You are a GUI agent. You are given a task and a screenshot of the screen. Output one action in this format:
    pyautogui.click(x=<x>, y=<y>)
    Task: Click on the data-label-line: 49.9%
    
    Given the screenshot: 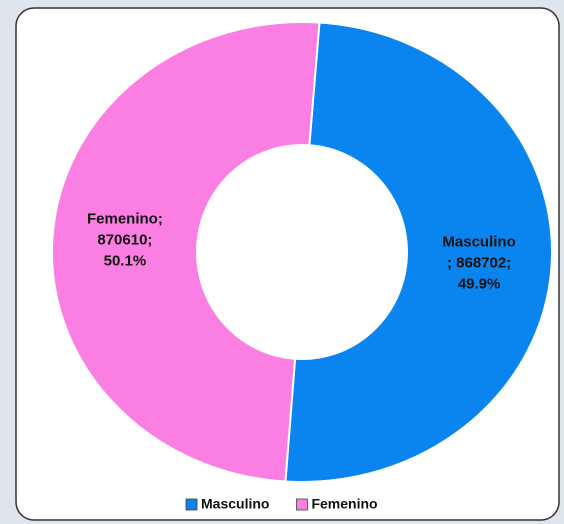 What is the action you would take?
    pyautogui.click(x=479, y=283)
    